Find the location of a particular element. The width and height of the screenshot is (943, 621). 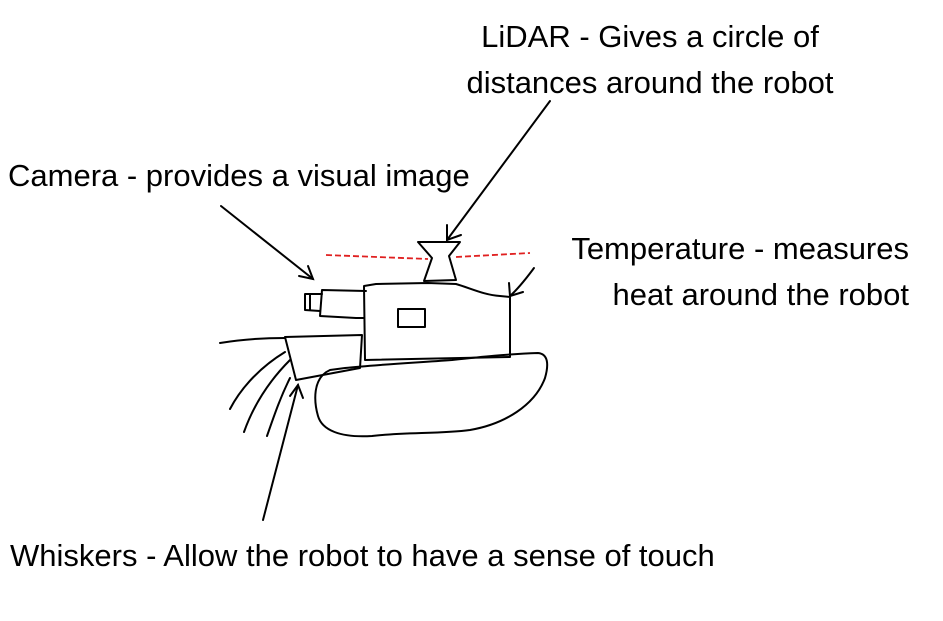

whiskers-arrow-line is located at coordinates (280, 452).